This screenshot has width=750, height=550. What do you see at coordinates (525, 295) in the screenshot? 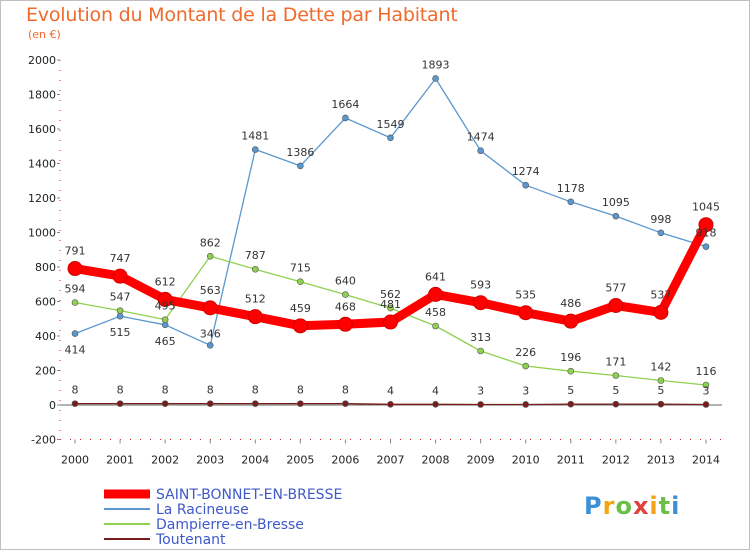
I see `data-label: 535` at bounding box center [525, 295].